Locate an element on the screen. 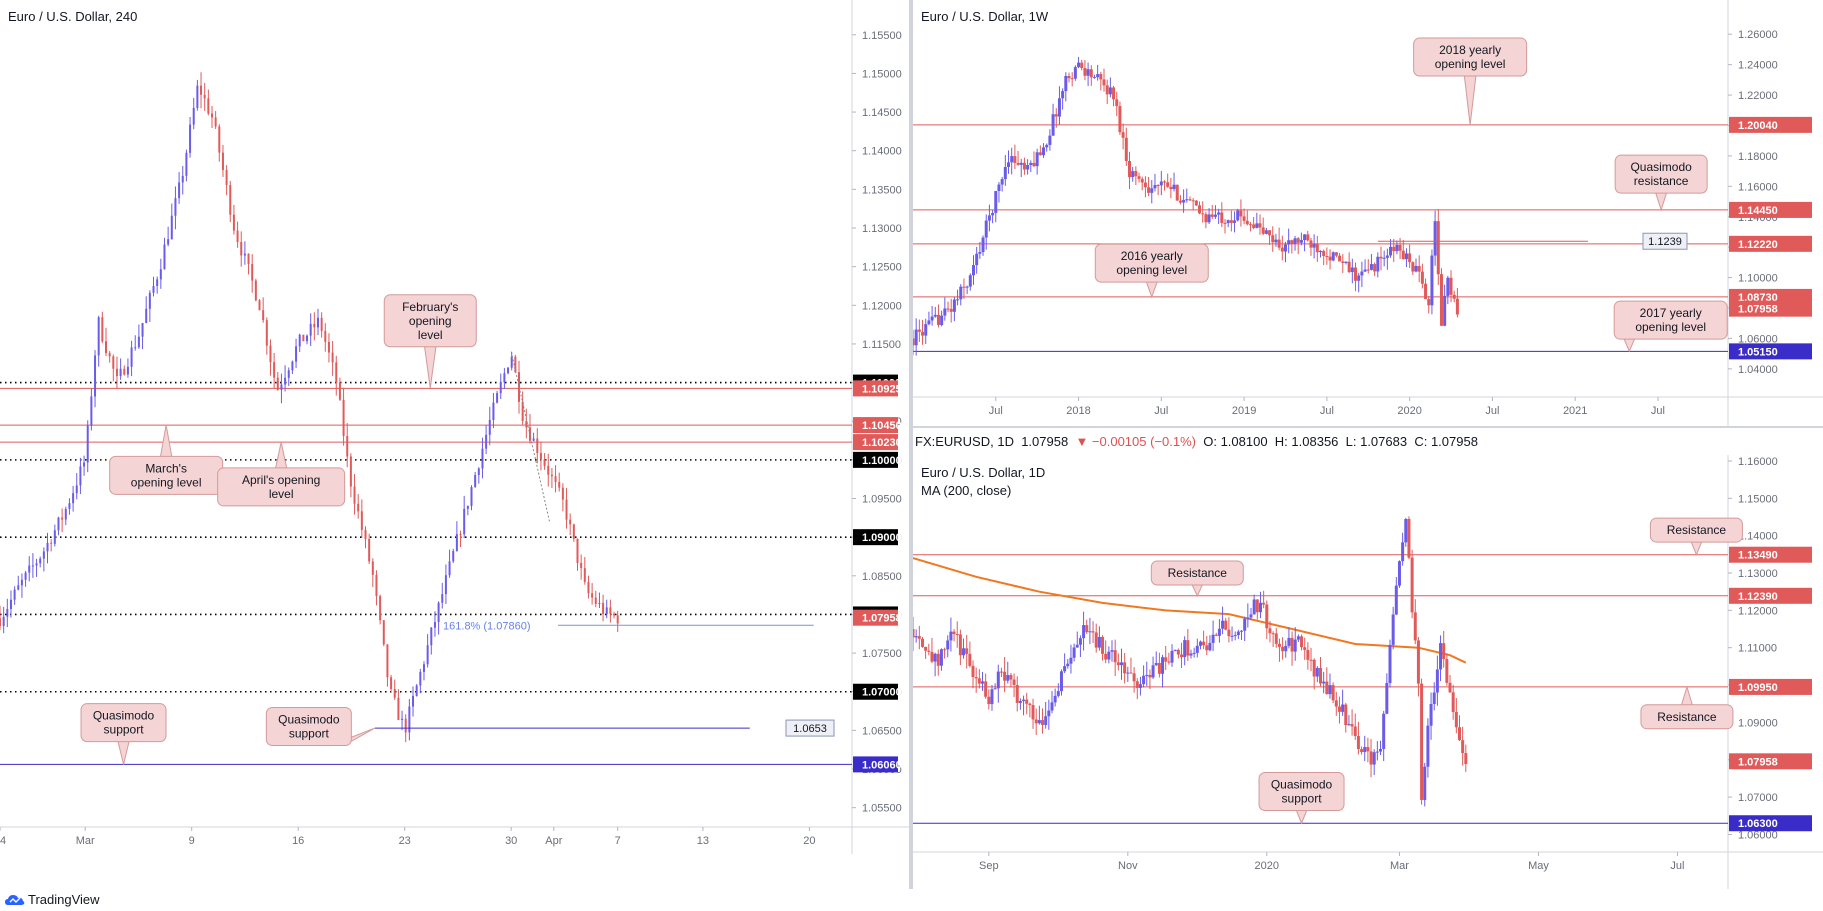  price-label: 1.10925 is located at coordinates (882, 389).